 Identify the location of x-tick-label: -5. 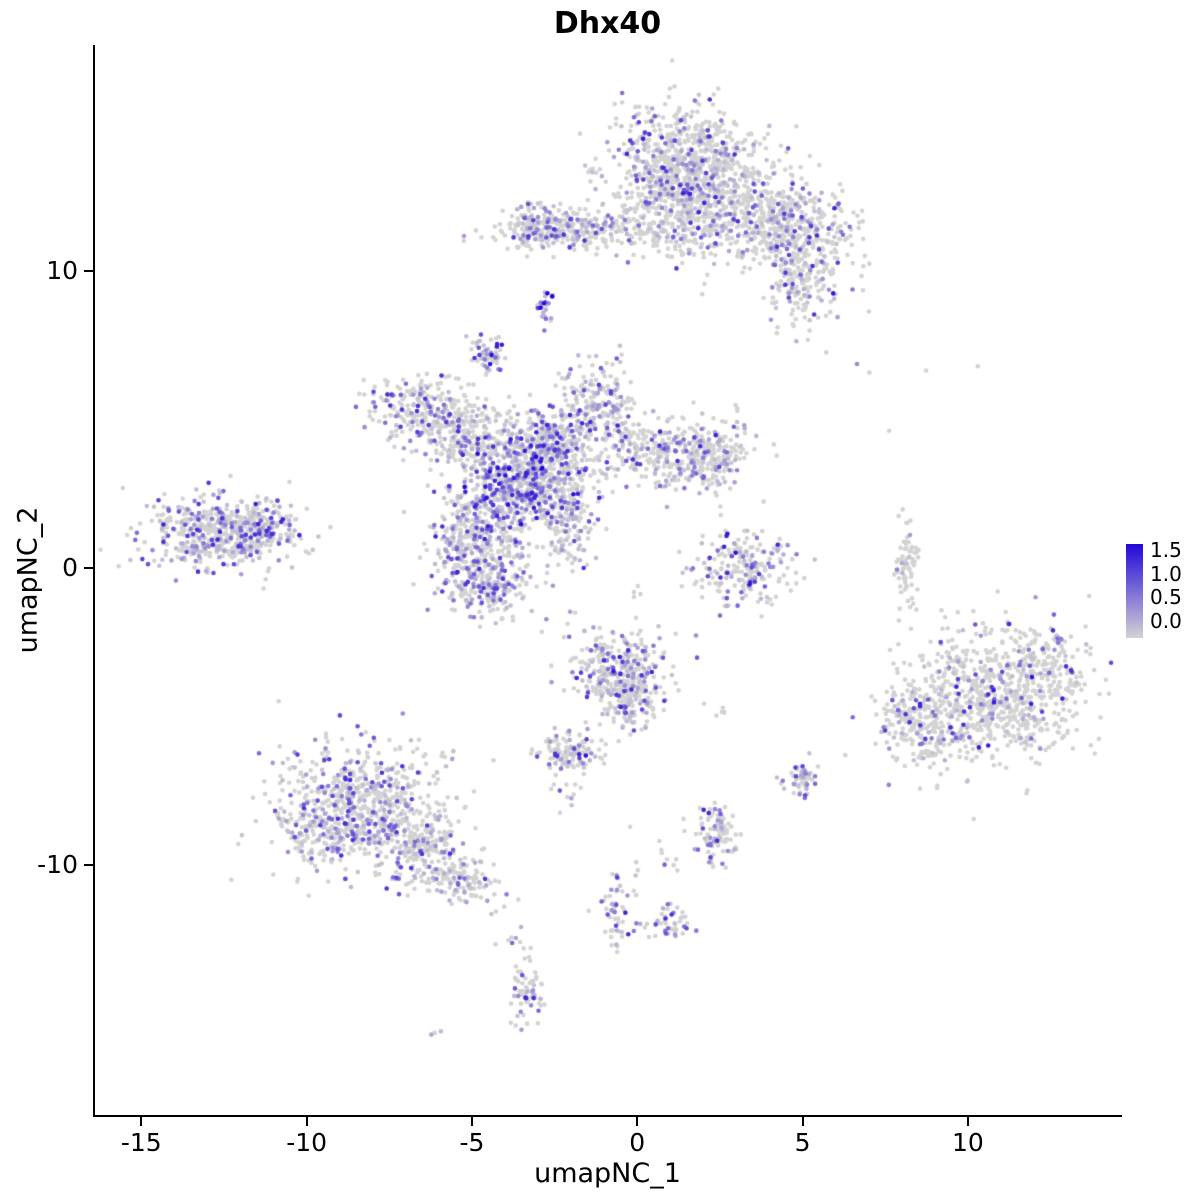
(472, 1142).